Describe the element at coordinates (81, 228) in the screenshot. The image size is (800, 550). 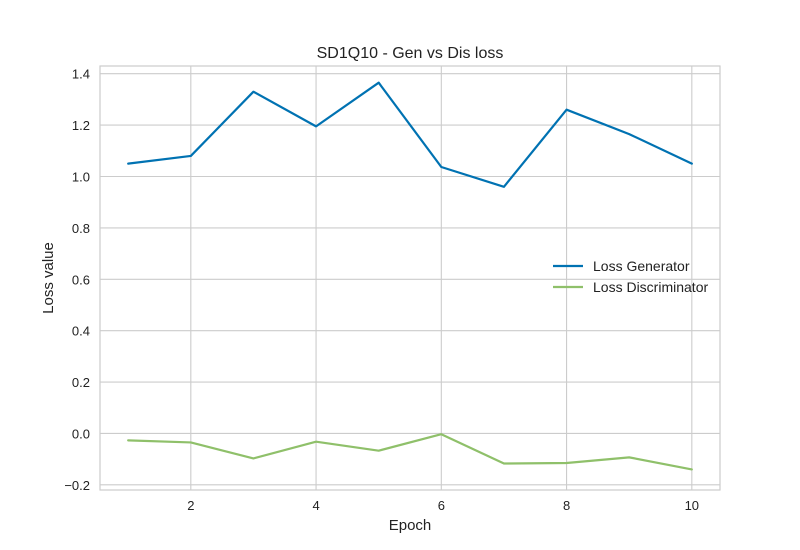
I see `y-tick-label: 0.8` at that location.